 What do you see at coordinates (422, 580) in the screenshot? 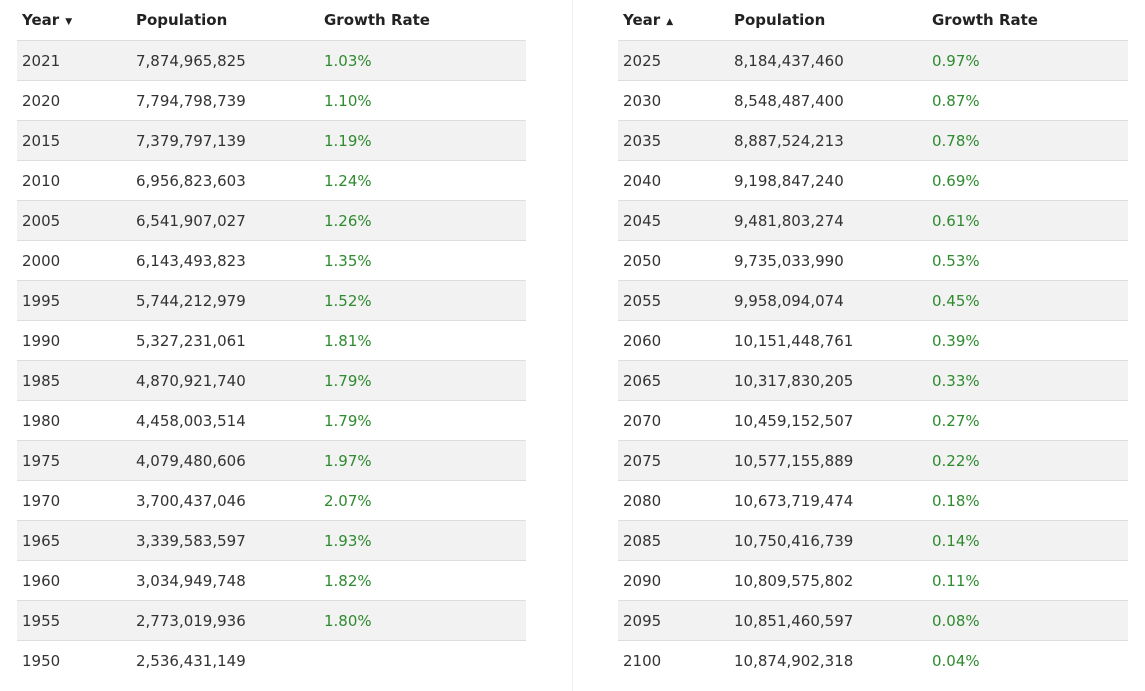
I see `growth-rate-cell: 1.82%` at bounding box center [422, 580].